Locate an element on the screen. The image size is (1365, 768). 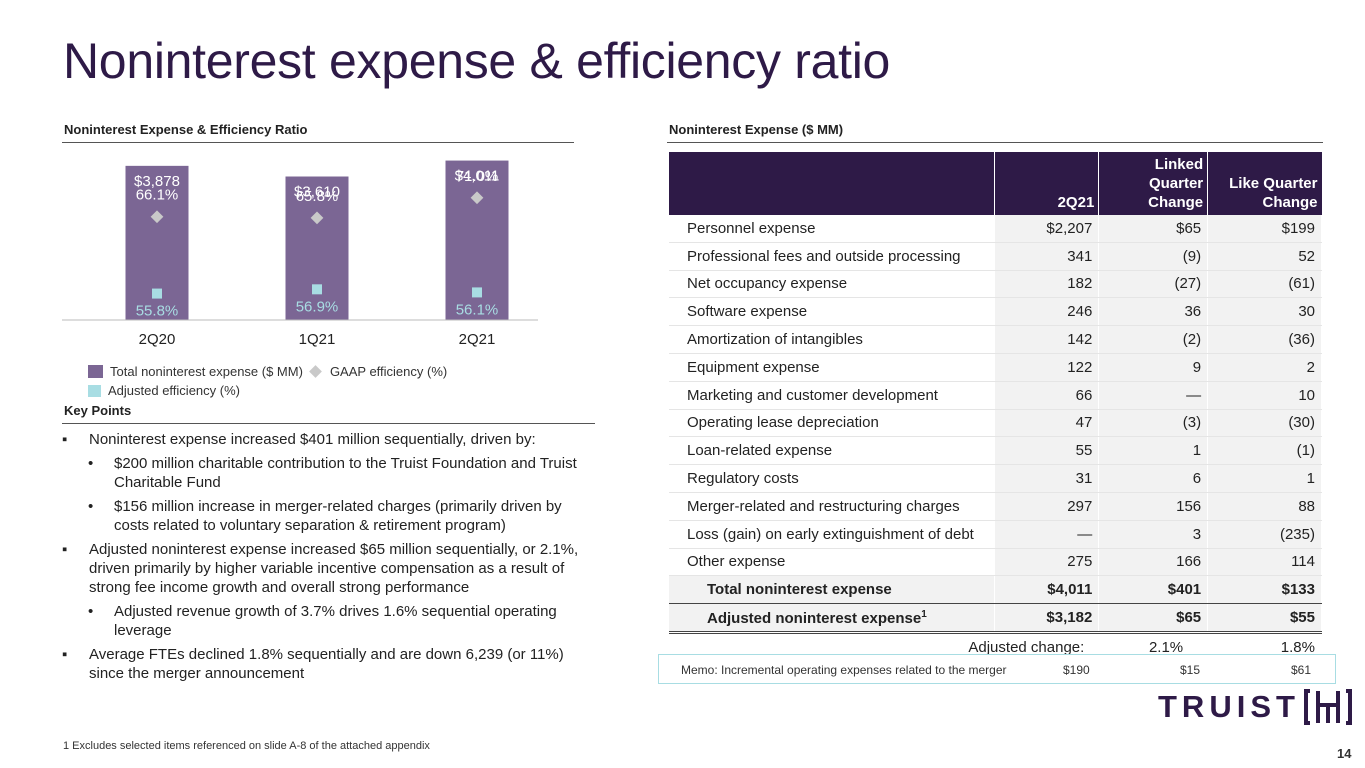
row-label: Professional fees and outside processing is located at coordinates (832, 256).